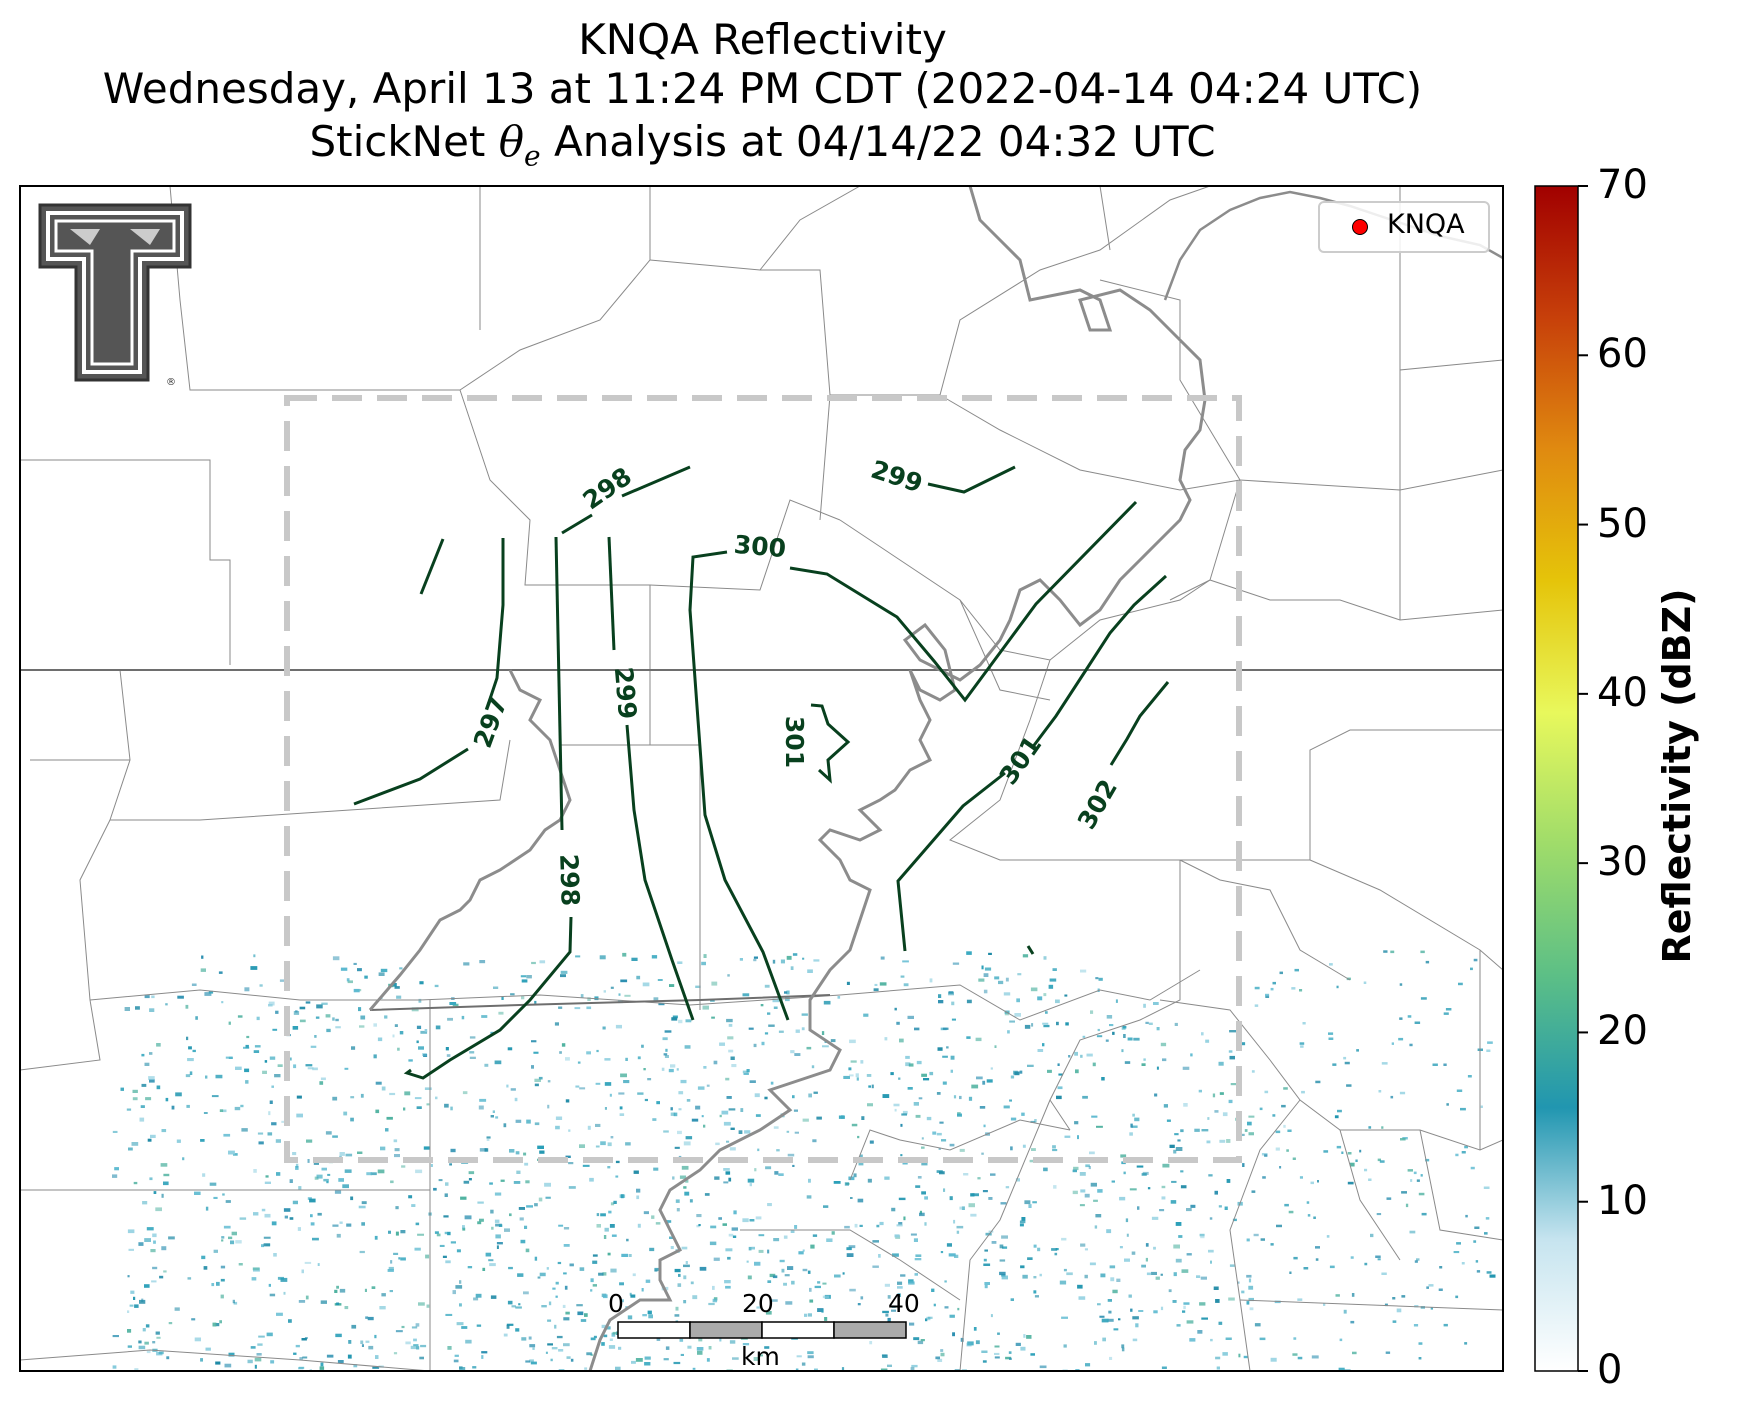 This screenshot has width=1738, height=1411. I want to click on radar-site-marker, so click(1360, 227).